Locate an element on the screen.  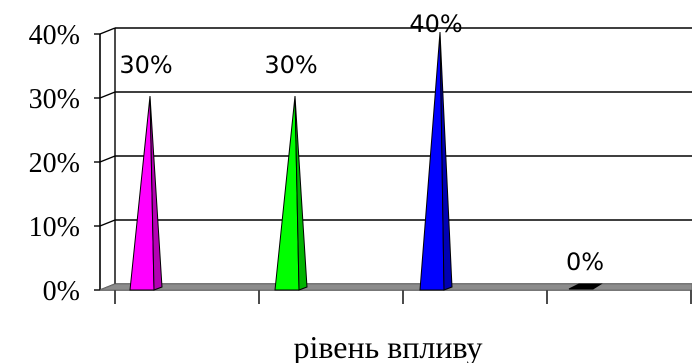
y-tick-label: 30% is located at coordinates (54, 99).